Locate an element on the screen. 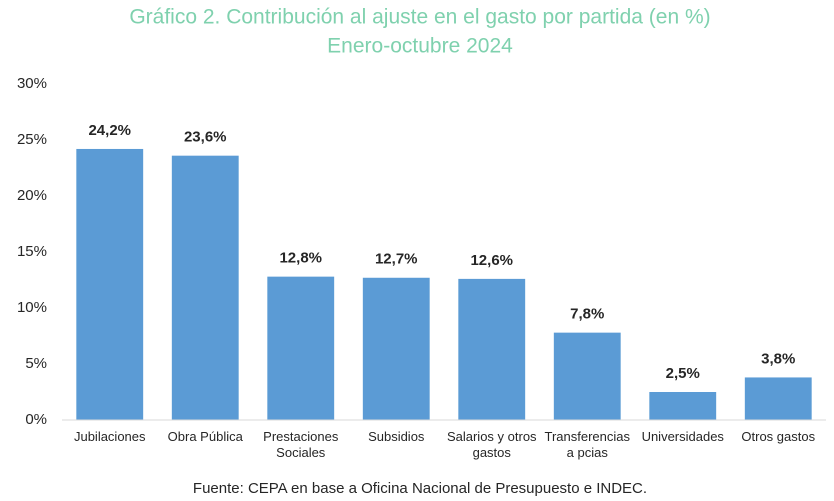 The image size is (834, 501). x-tick-label-box: Transferencias a pcias is located at coordinates (587, 444).